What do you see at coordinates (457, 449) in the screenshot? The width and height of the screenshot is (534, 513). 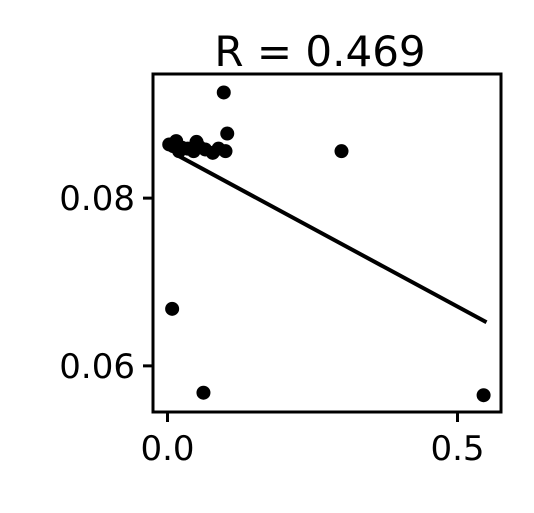 I see `x-tick-label: 0.5` at bounding box center [457, 449].